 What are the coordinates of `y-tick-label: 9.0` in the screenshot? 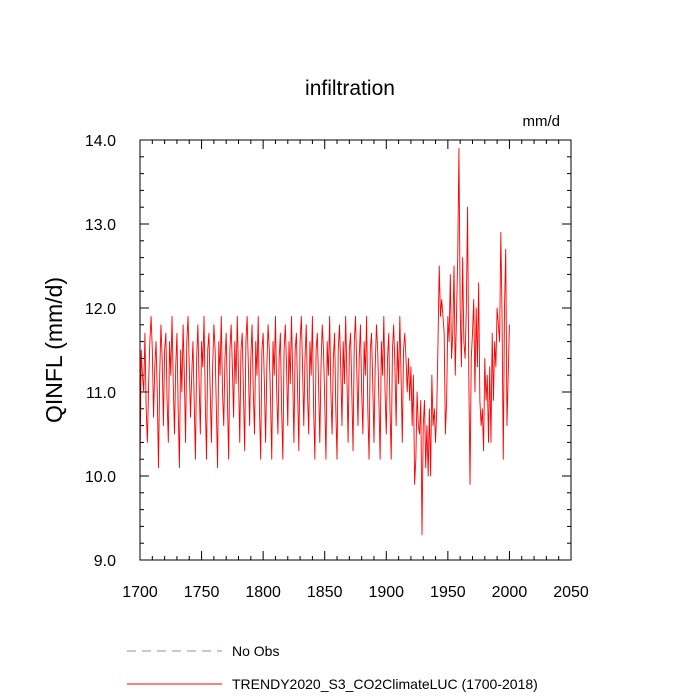 It's located at (105, 561).